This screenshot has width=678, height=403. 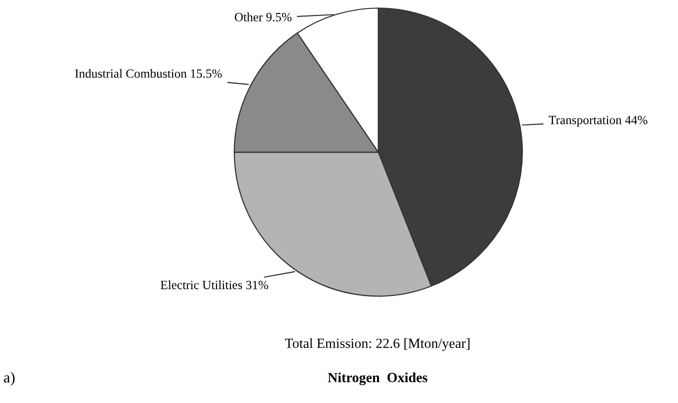 What do you see at coordinates (263, 17) in the screenshot?
I see `slice-label: Other 9.5%` at bounding box center [263, 17].